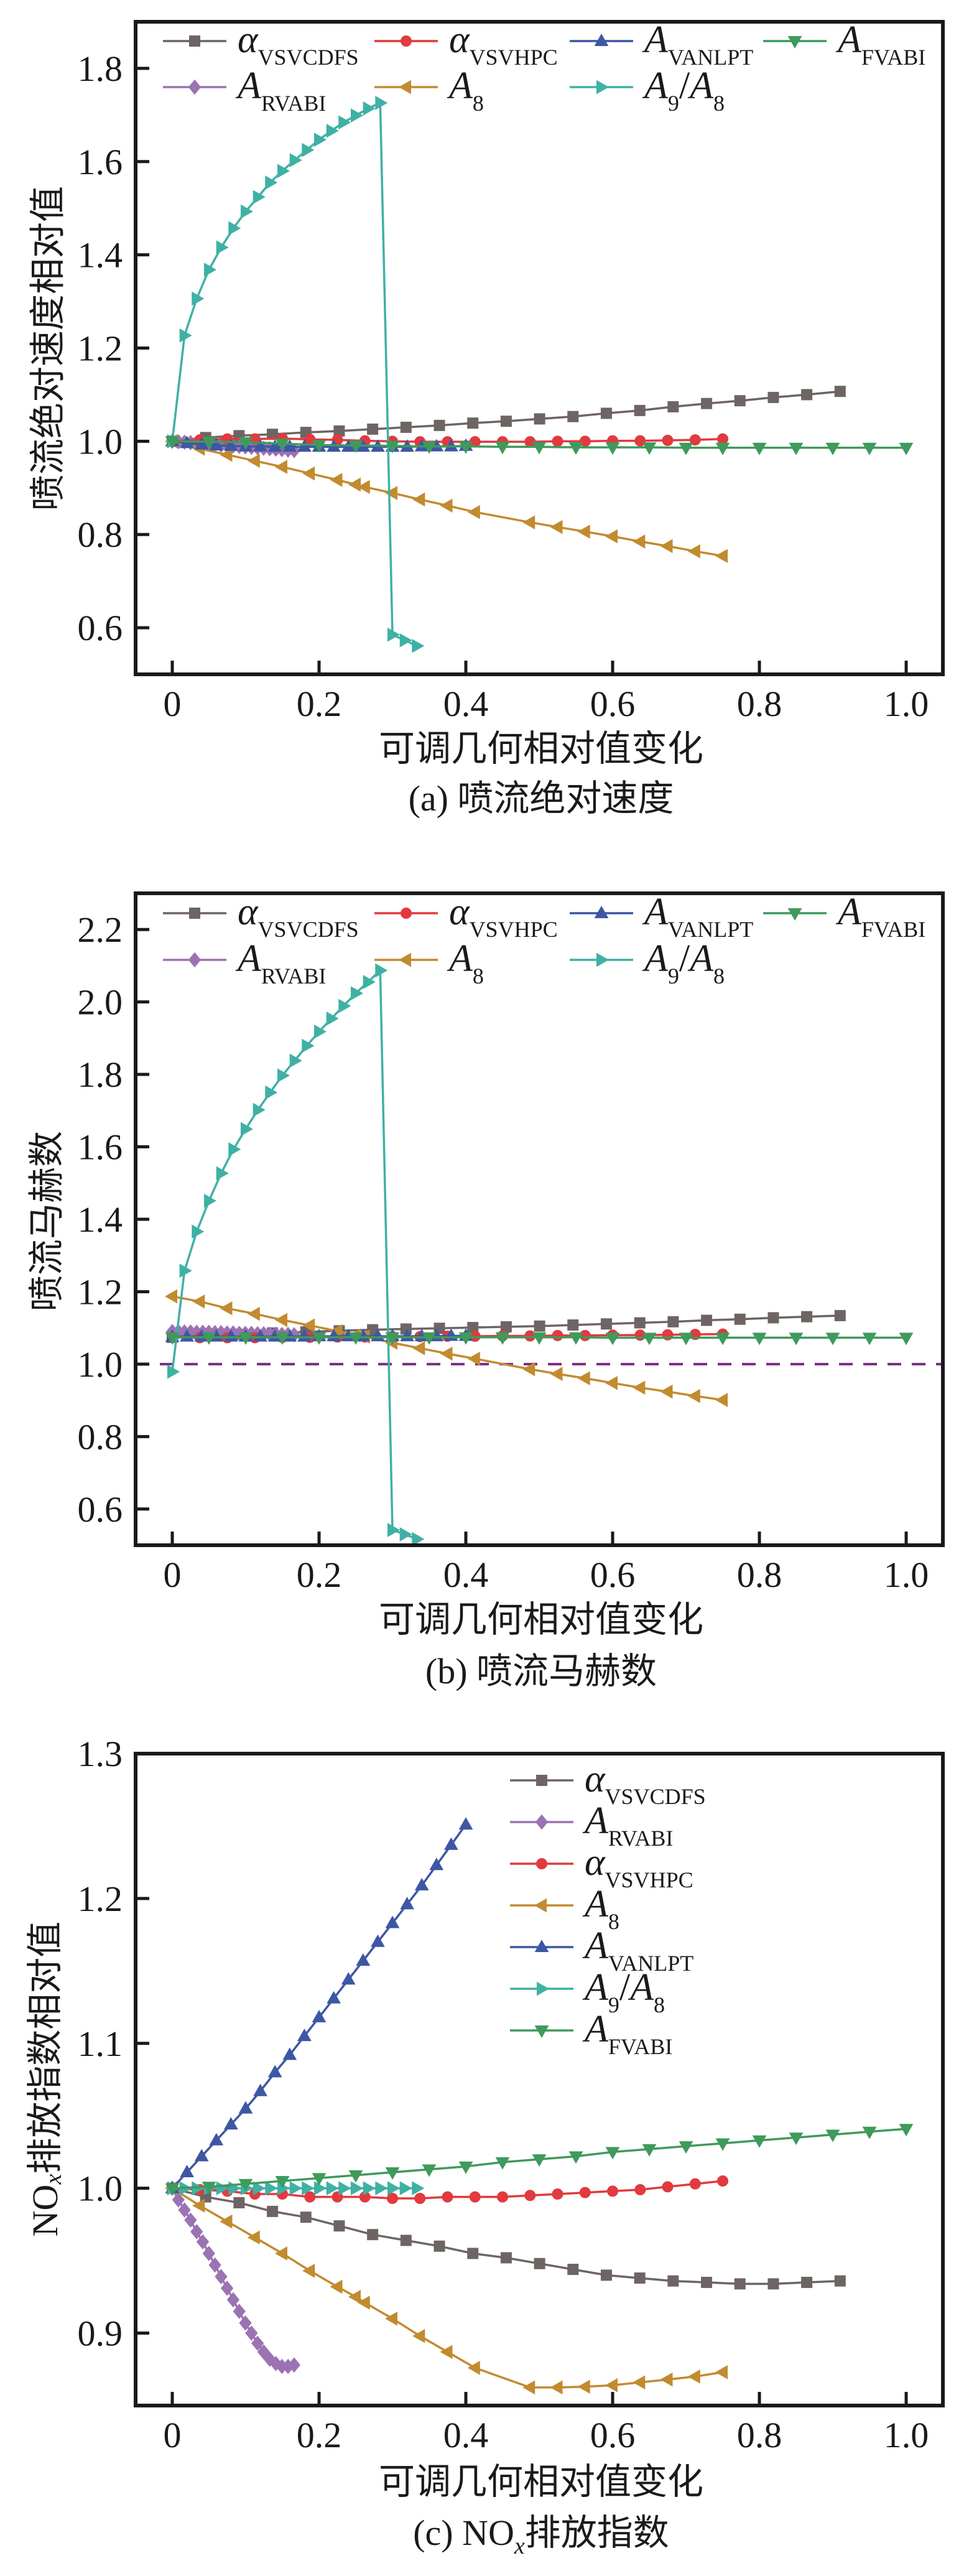 The height and width of the screenshot is (2576, 969). Describe the element at coordinates (595, 1862) in the screenshot. I see `legend-label-c-alpha_vsvhpc-part-0: α` at that location.